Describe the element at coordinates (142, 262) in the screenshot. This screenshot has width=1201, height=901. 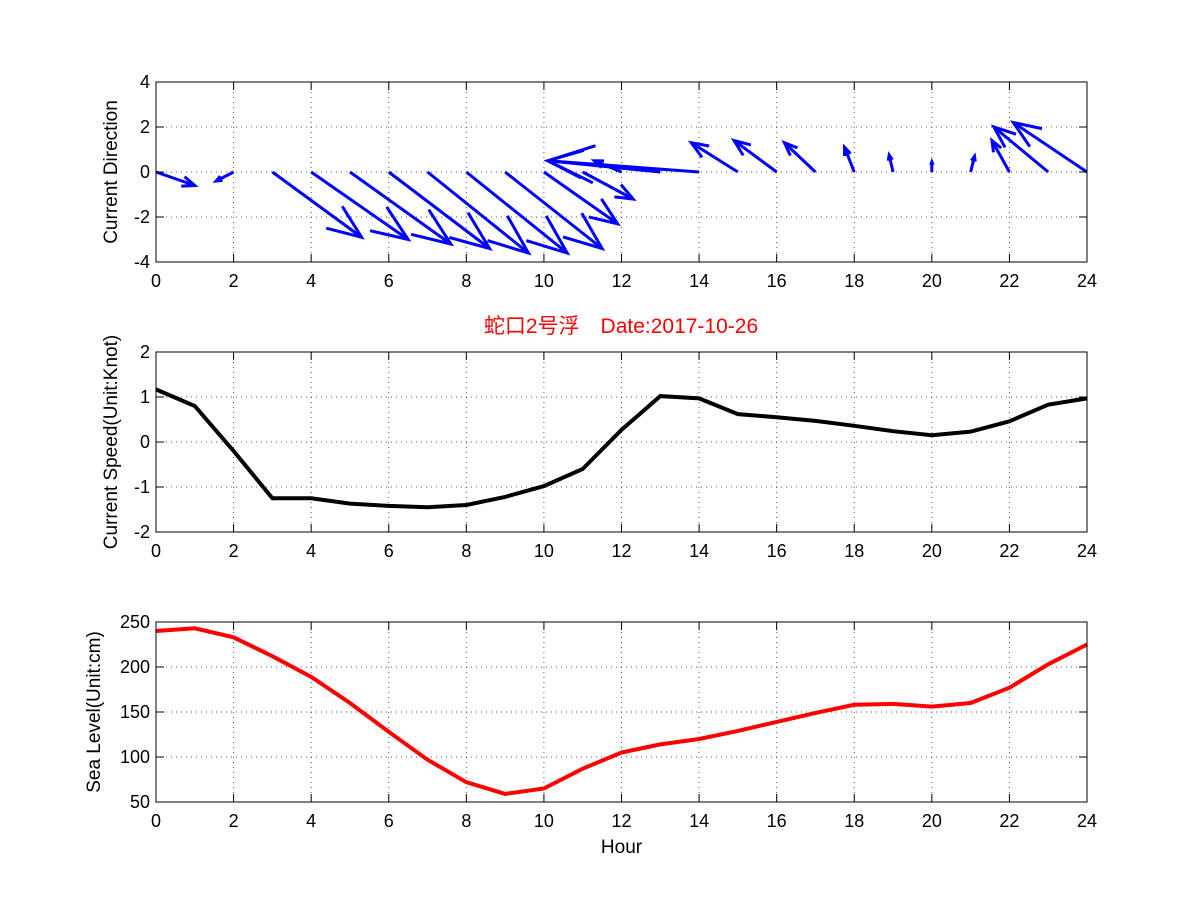
I see `y-tick-label: -4` at that location.